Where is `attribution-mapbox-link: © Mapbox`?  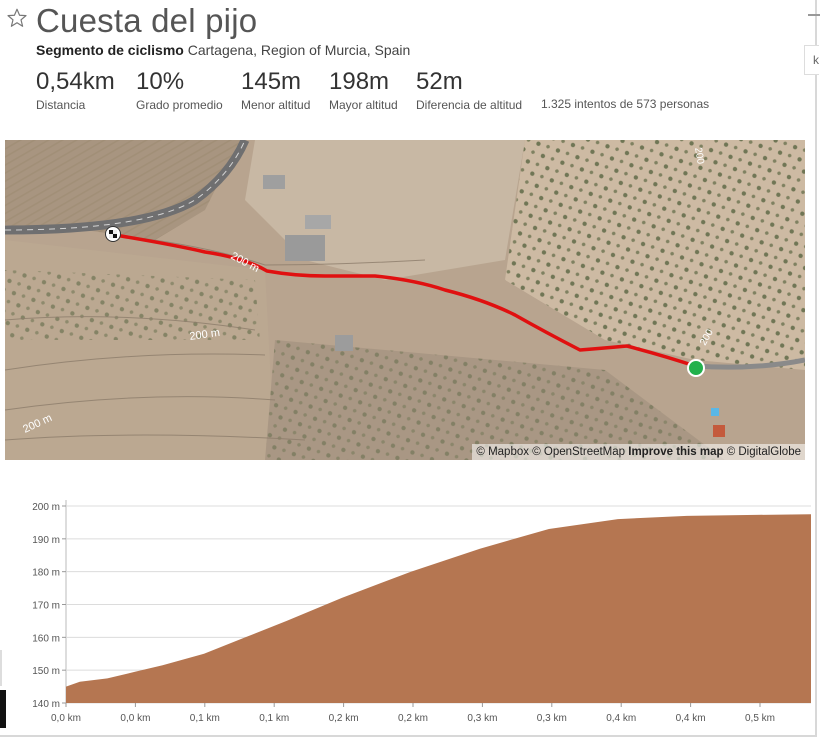 attribution-mapbox-link: © Mapbox is located at coordinates (502, 452).